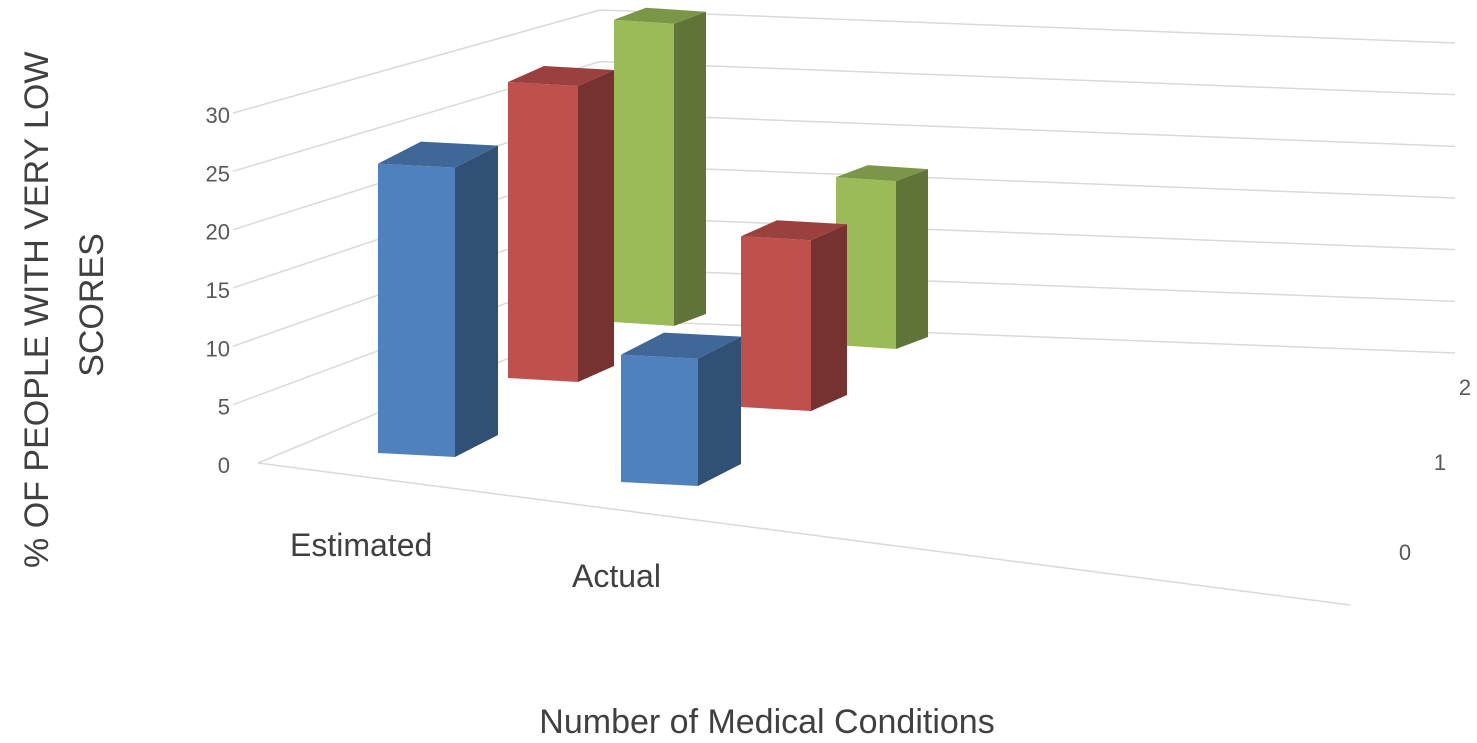  What do you see at coordinates (1465, 387) in the screenshot?
I see `depth-tick-label: 2` at bounding box center [1465, 387].